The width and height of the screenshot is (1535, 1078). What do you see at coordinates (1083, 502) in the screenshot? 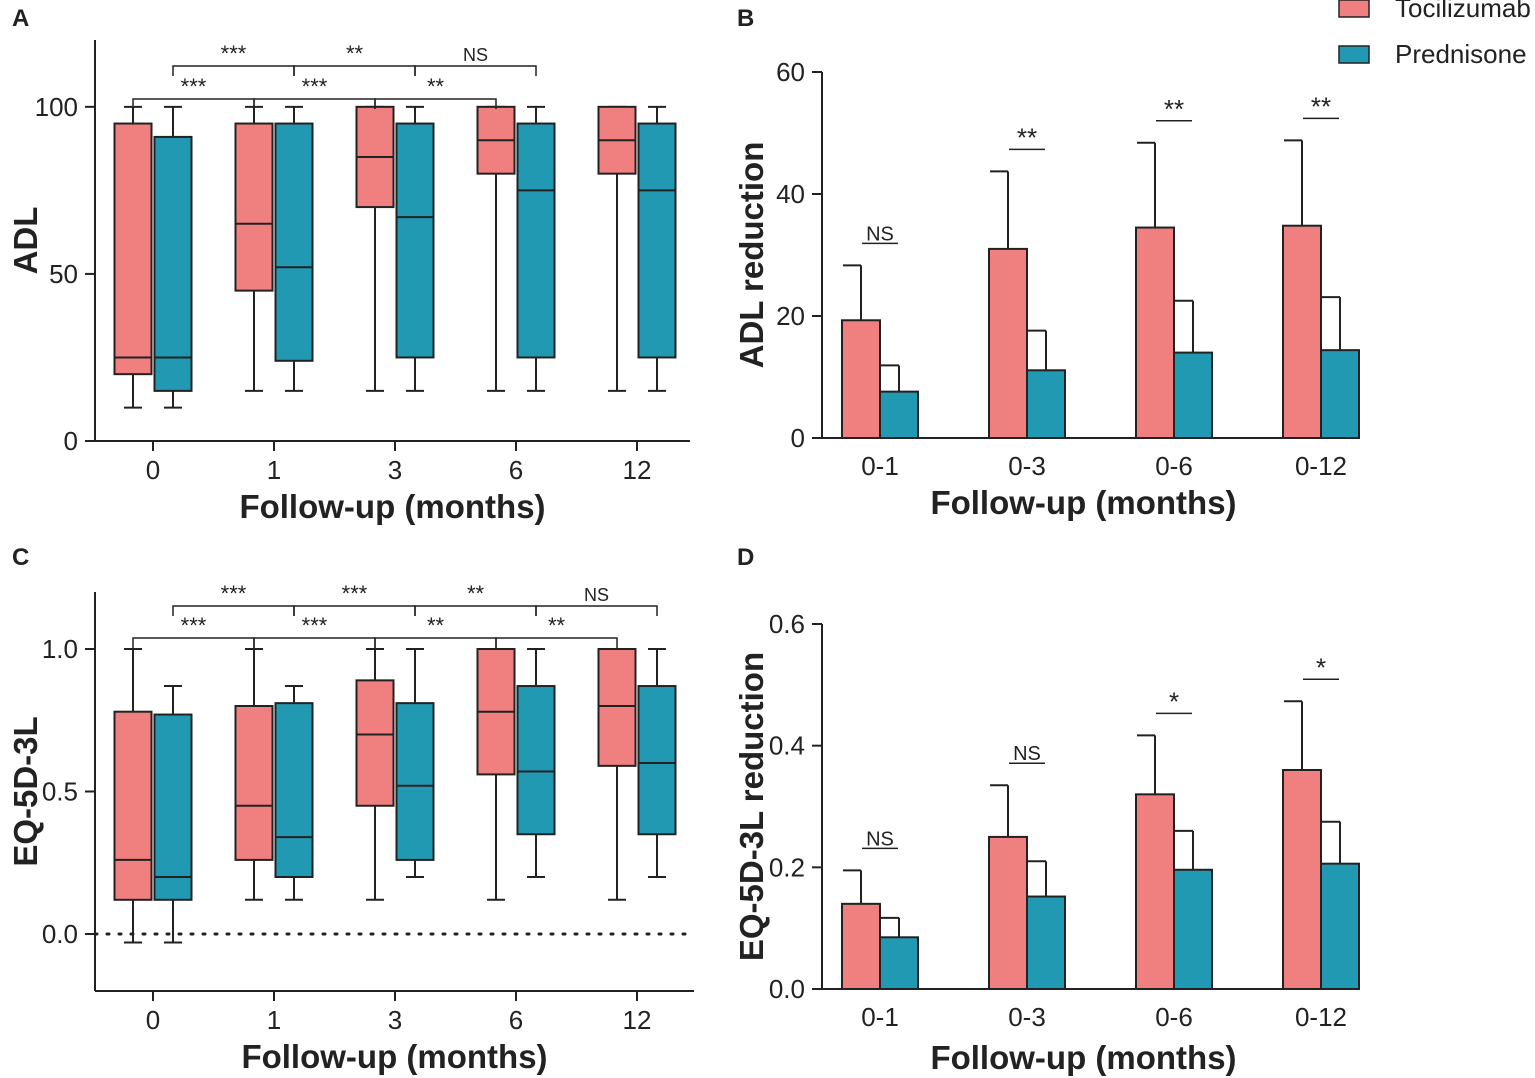
I see `x-axis-label-B: Follow-up (months)` at bounding box center [1083, 502].